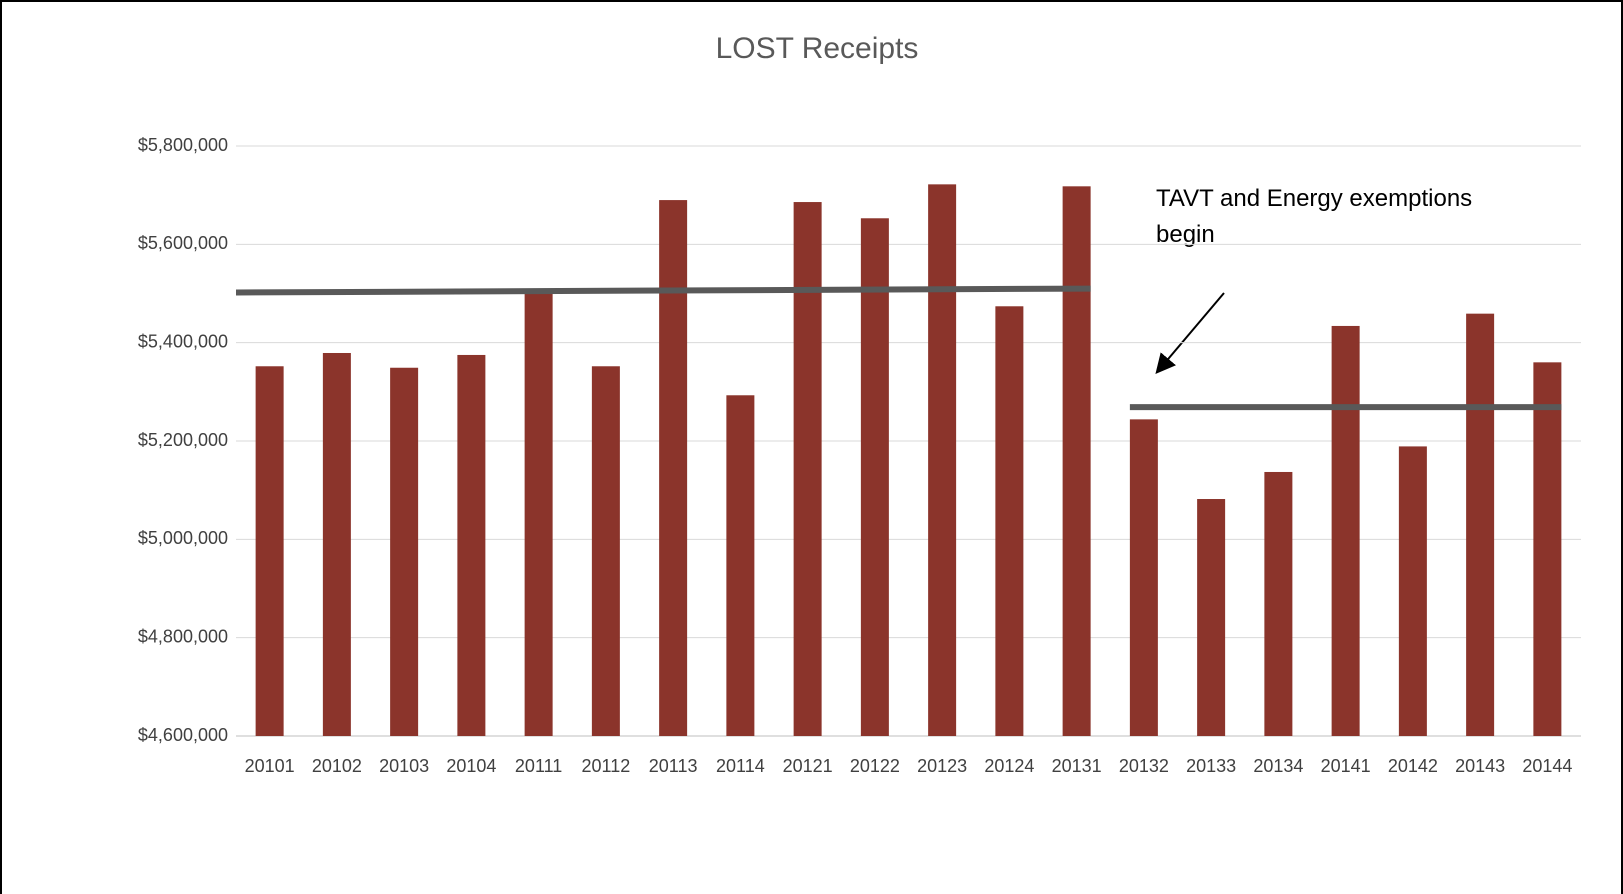  I want to click on x-tick-label: 20133, so click(1211, 766).